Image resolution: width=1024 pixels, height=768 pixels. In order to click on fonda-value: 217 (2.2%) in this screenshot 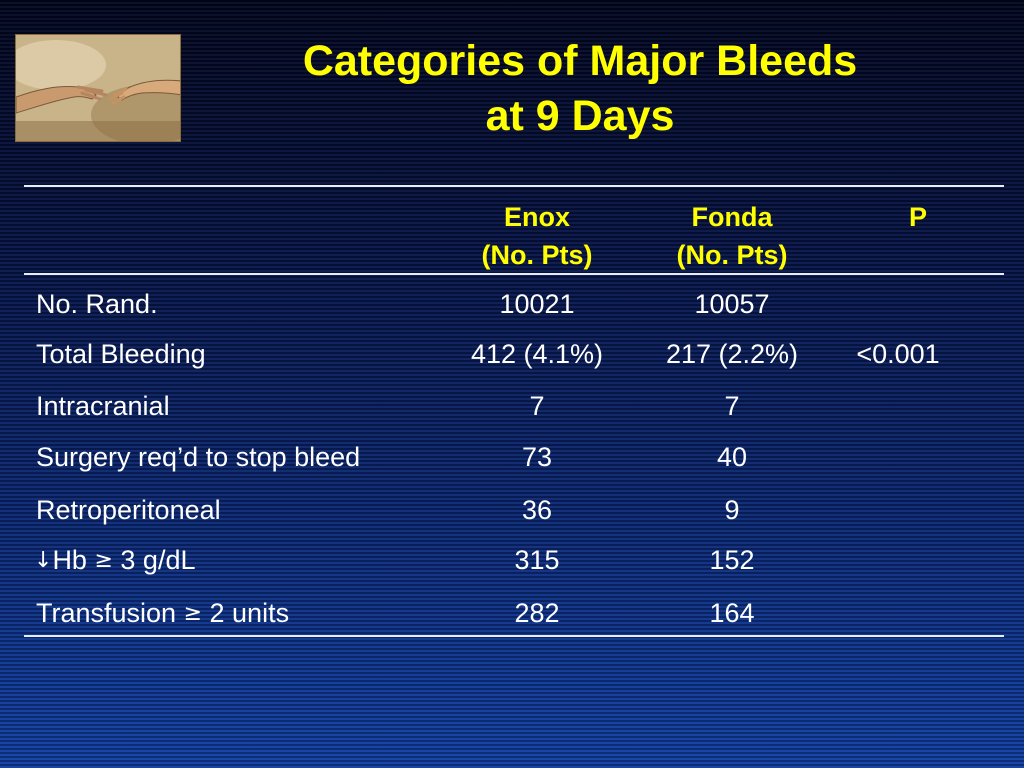, I will do `click(732, 354)`.